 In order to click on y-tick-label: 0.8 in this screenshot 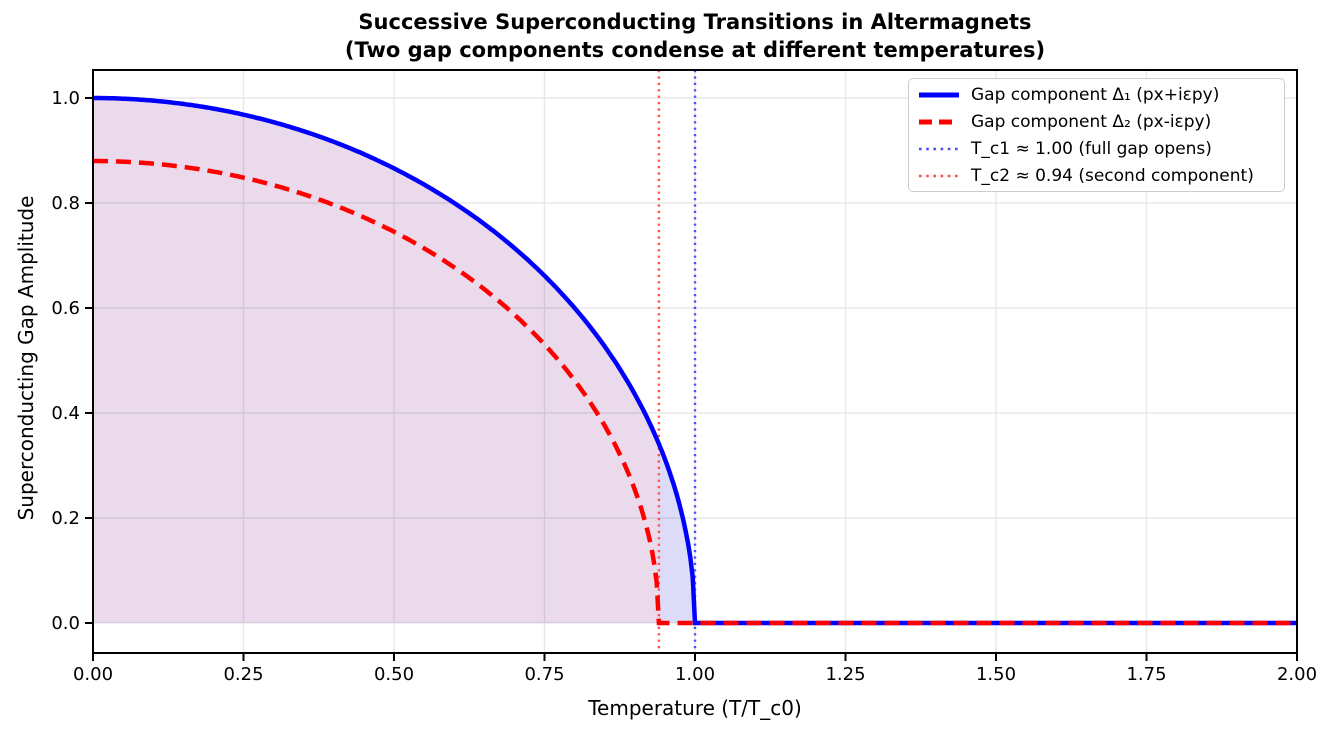, I will do `click(65, 203)`.